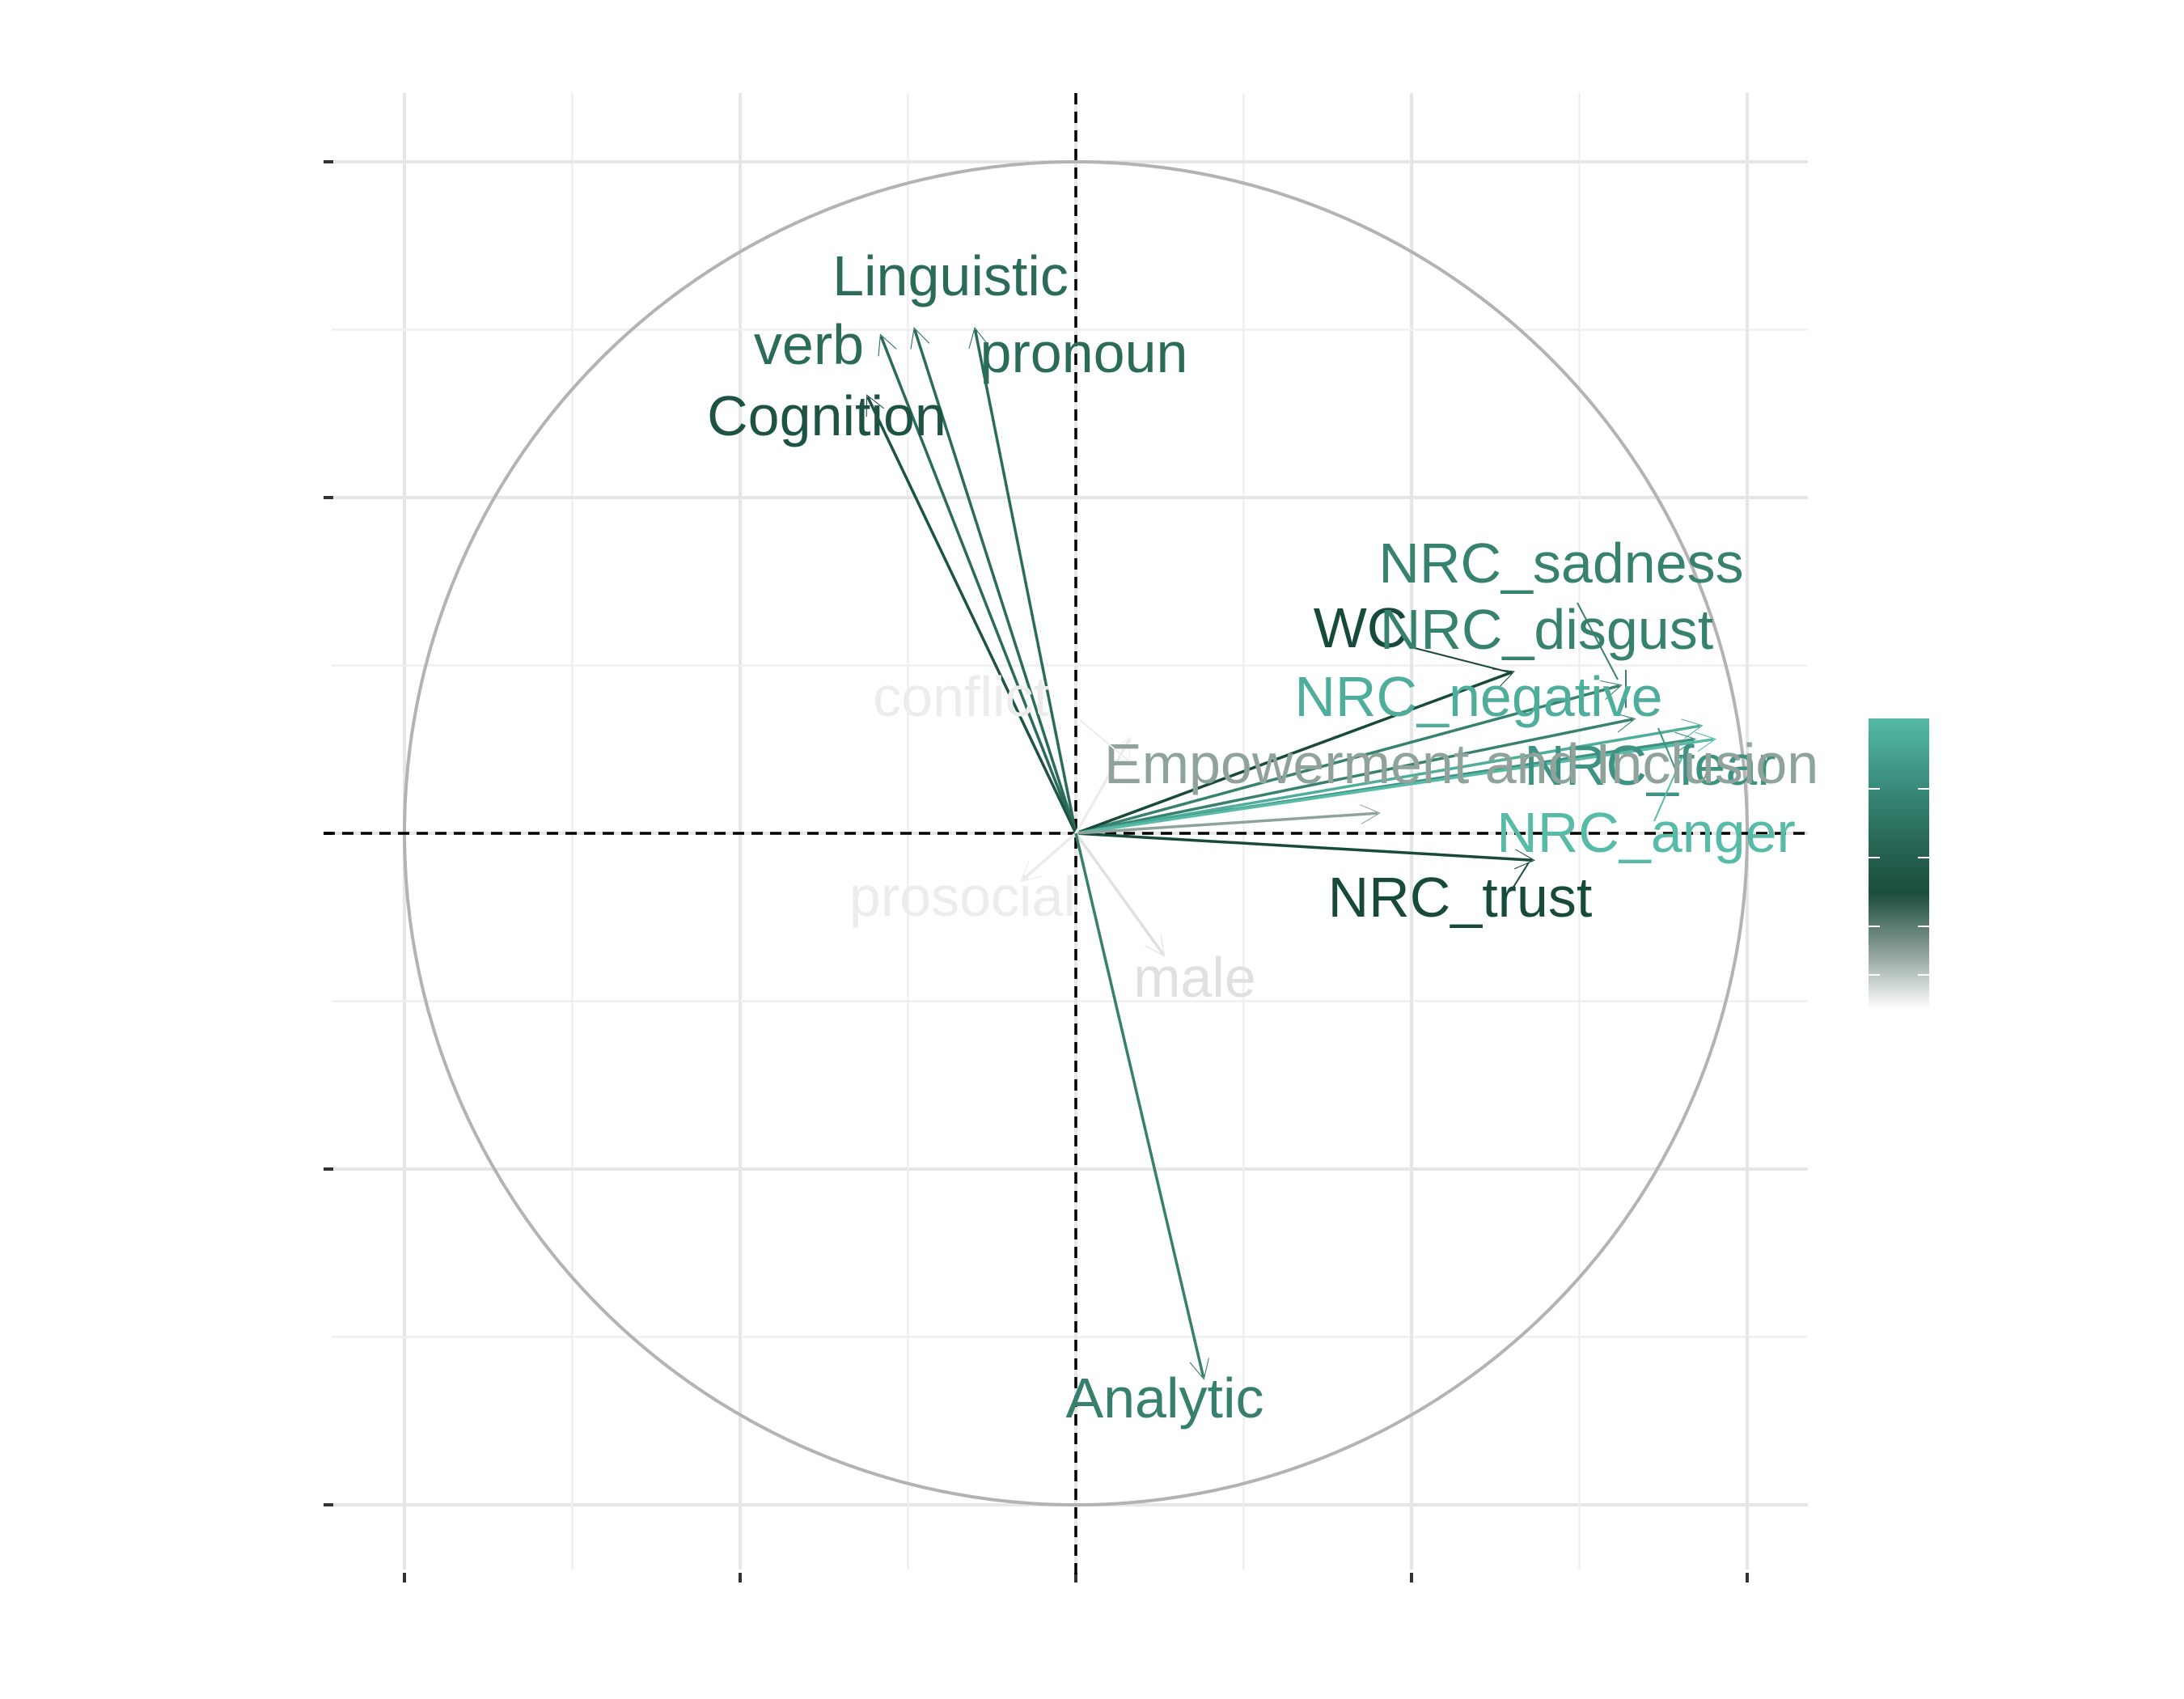  What do you see at coordinates (1650, 765) in the screenshot?
I see `variable-label-nrc-fear: NRC_fear` at bounding box center [1650, 765].